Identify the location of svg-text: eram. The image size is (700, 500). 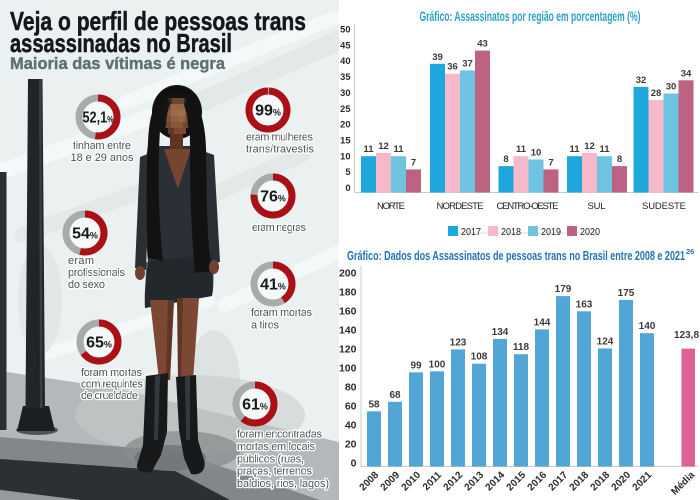
(81, 261).